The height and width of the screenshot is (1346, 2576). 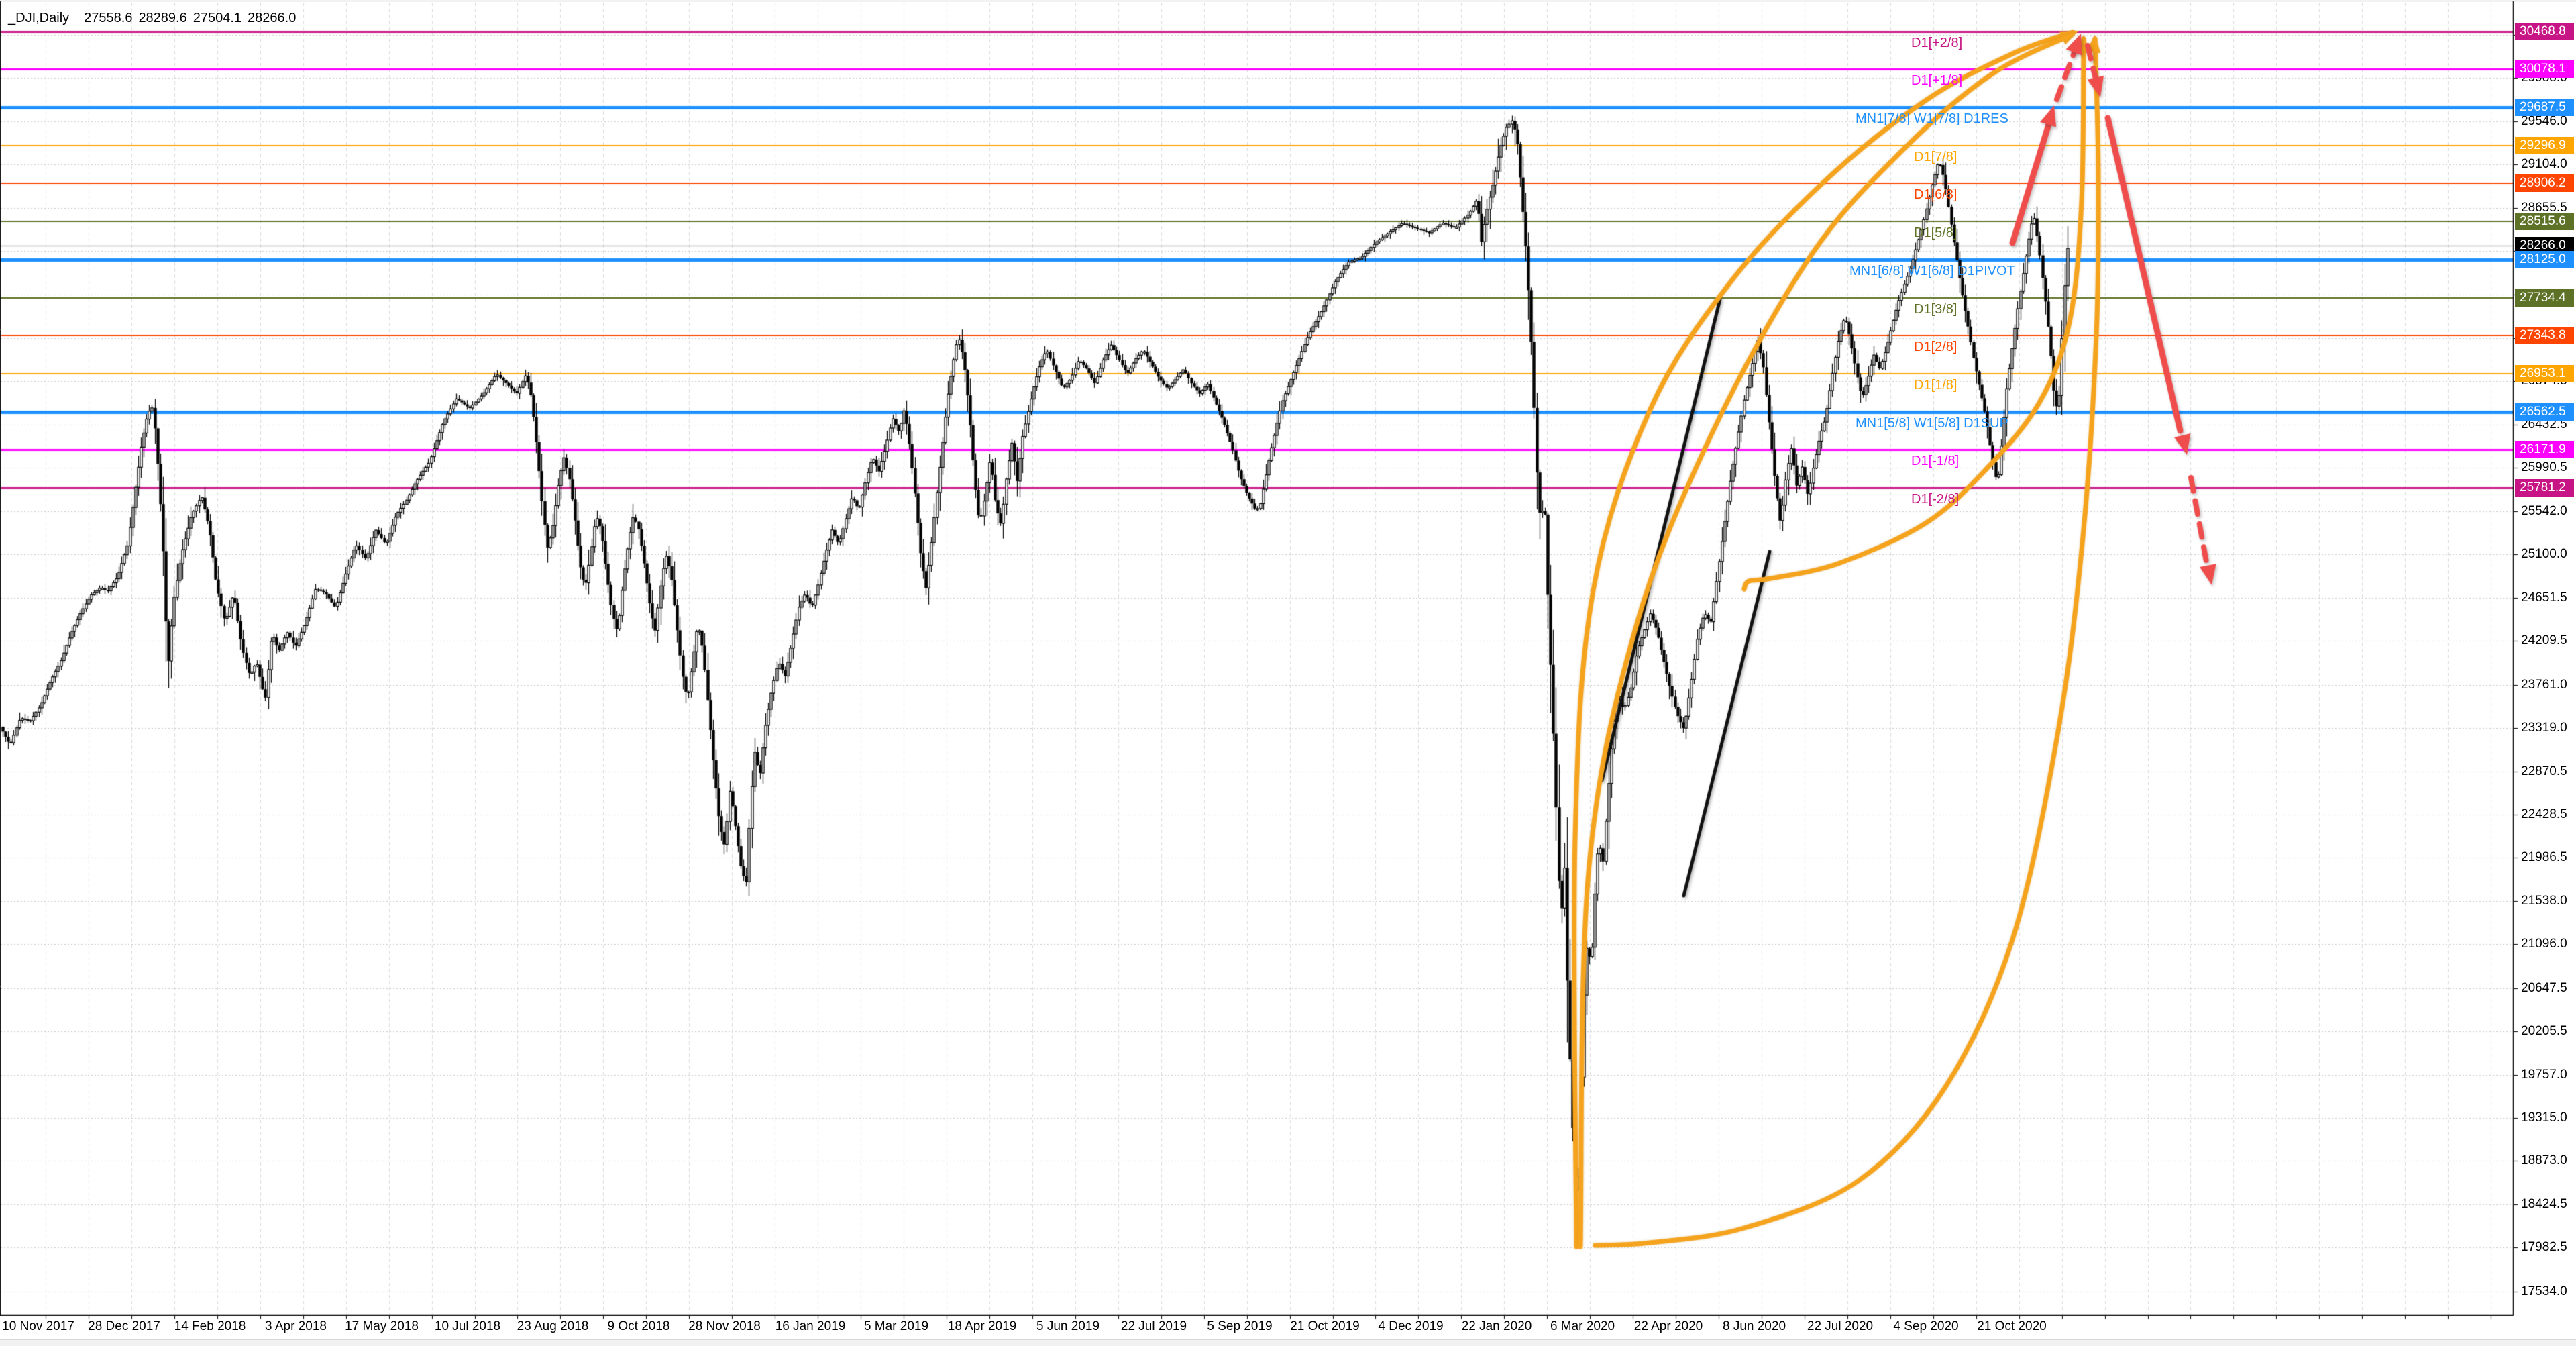 What do you see at coordinates (2544, 987) in the screenshot?
I see `price-tick-label: 20647.5` at bounding box center [2544, 987].